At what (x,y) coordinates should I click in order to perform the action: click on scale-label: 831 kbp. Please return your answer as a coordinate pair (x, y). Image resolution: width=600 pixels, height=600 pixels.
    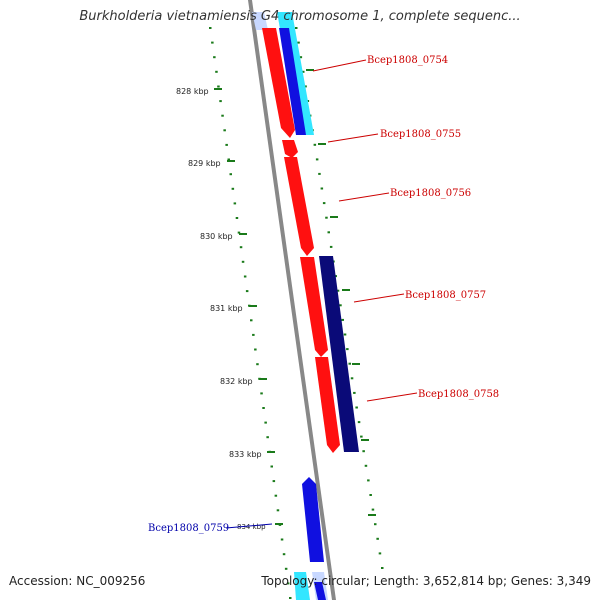
    Looking at the image, I should click on (226, 308).